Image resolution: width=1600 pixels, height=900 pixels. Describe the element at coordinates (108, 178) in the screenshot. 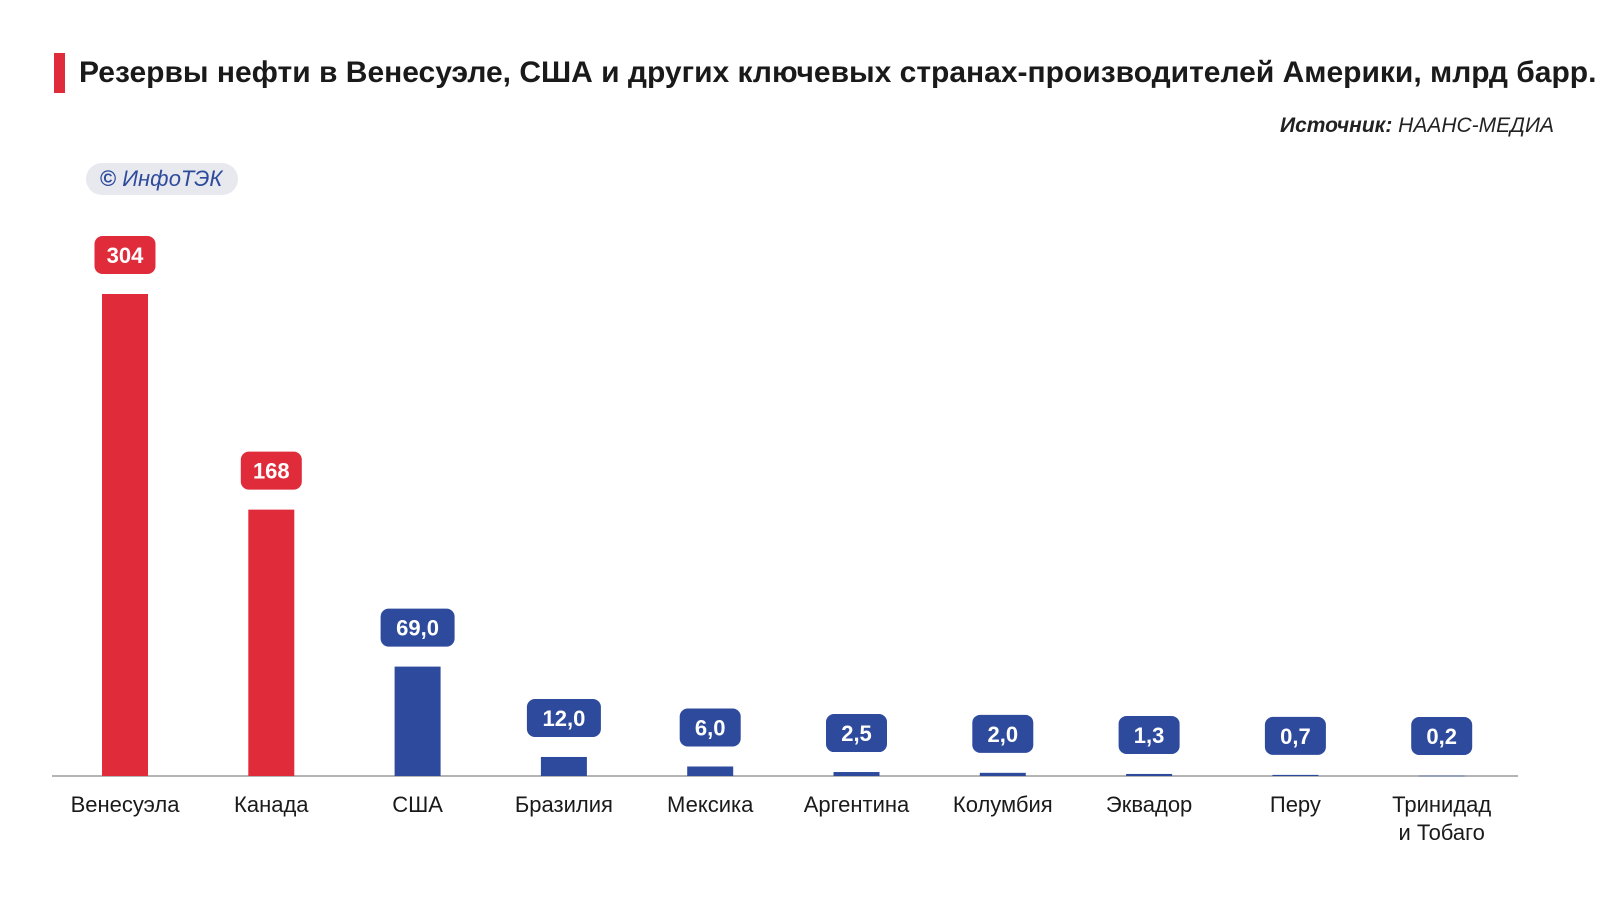

I see `copyright-icon: ©` at that location.